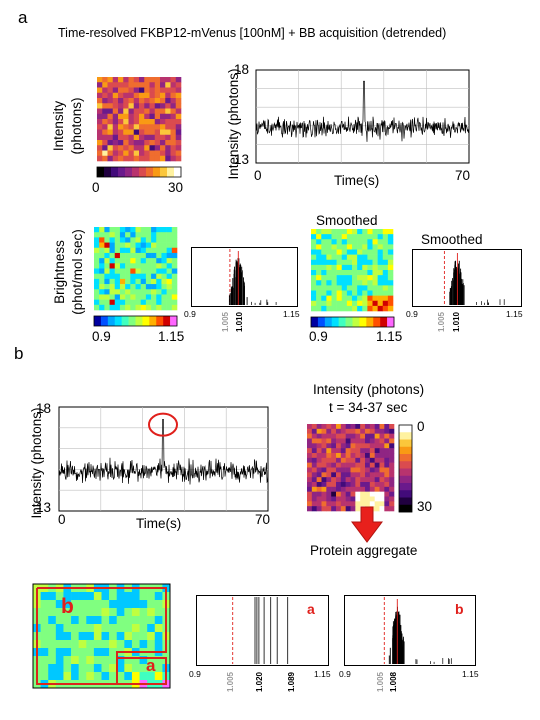  What do you see at coordinates (369, 389) in the screenshot?
I see `map-b-title: Intensity (photons)` at bounding box center [369, 389].